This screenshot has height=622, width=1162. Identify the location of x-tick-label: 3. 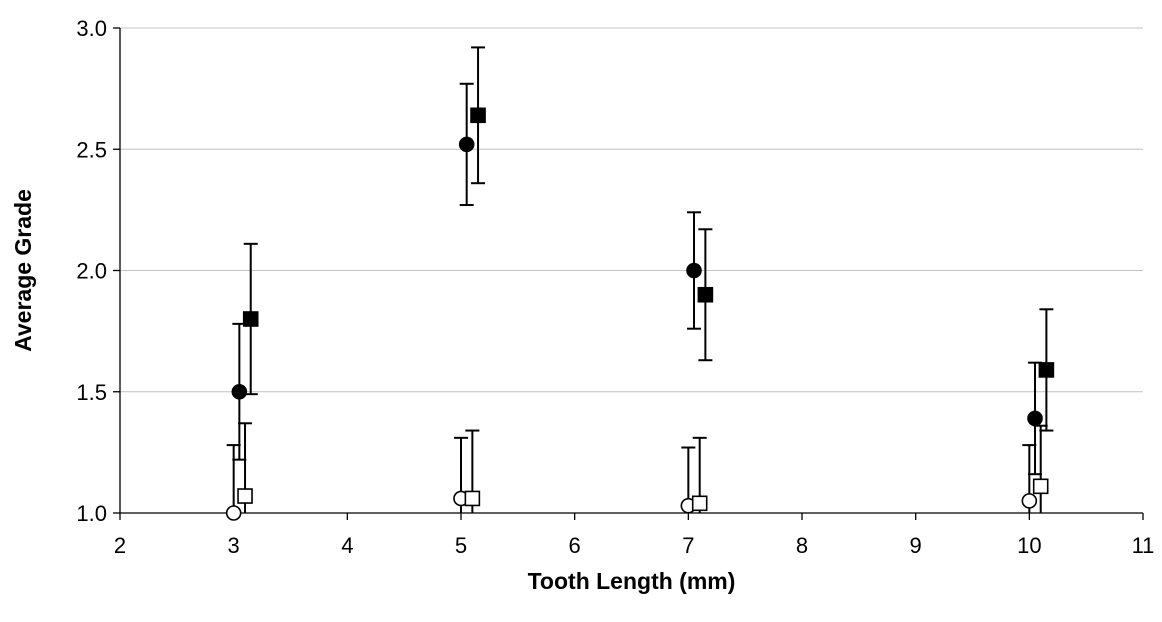
(234, 545).